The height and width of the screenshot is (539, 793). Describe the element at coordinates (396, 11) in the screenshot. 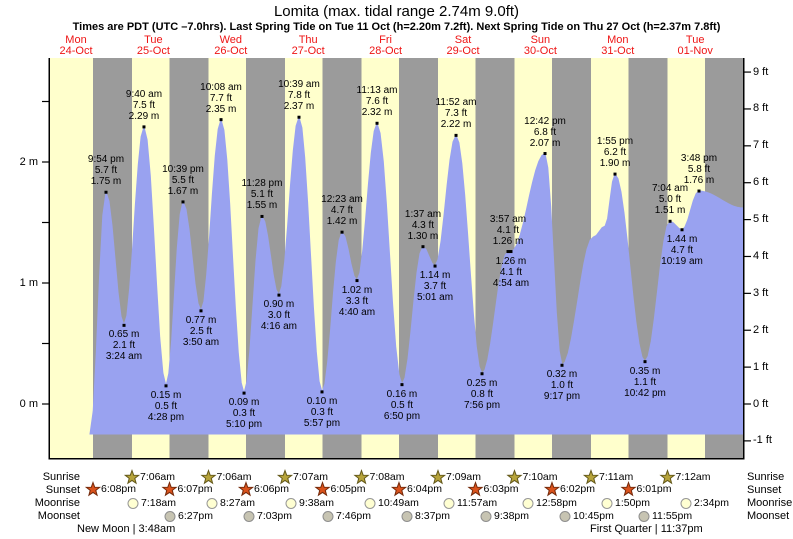

I see `page-title: Lomita (max. tidal range 2.74m 9.0ft)` at that location.